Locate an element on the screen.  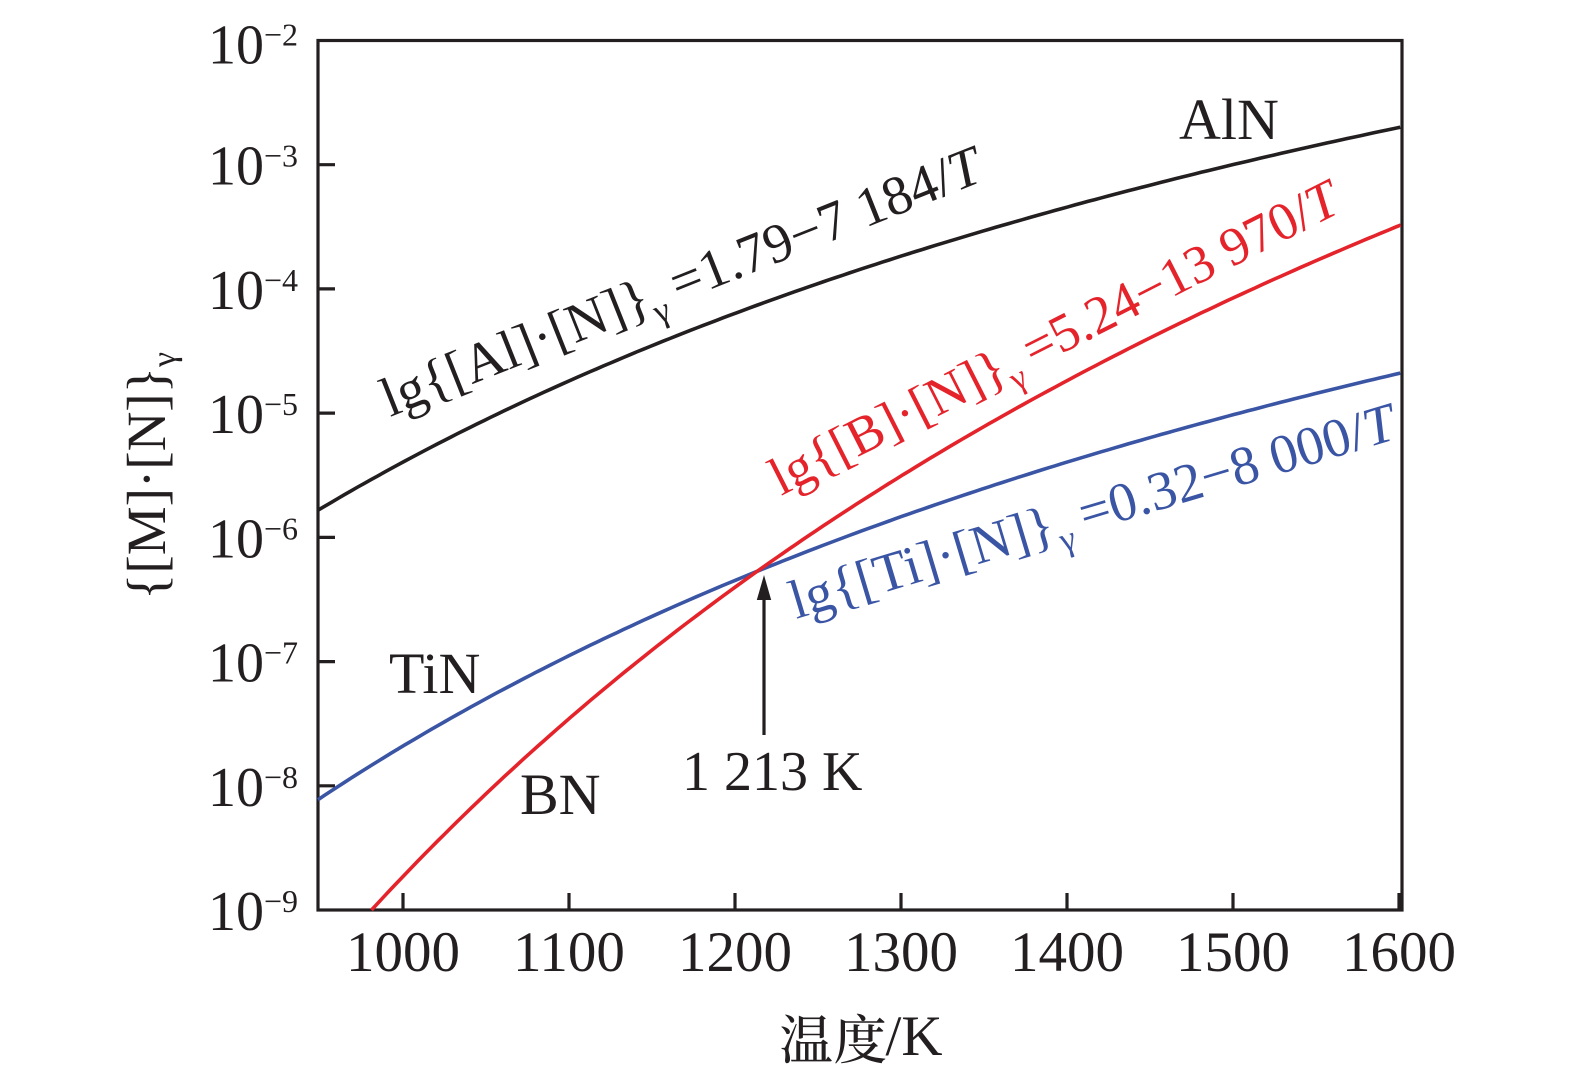
svg-text: 1300 is located at coordinates (901, 952).